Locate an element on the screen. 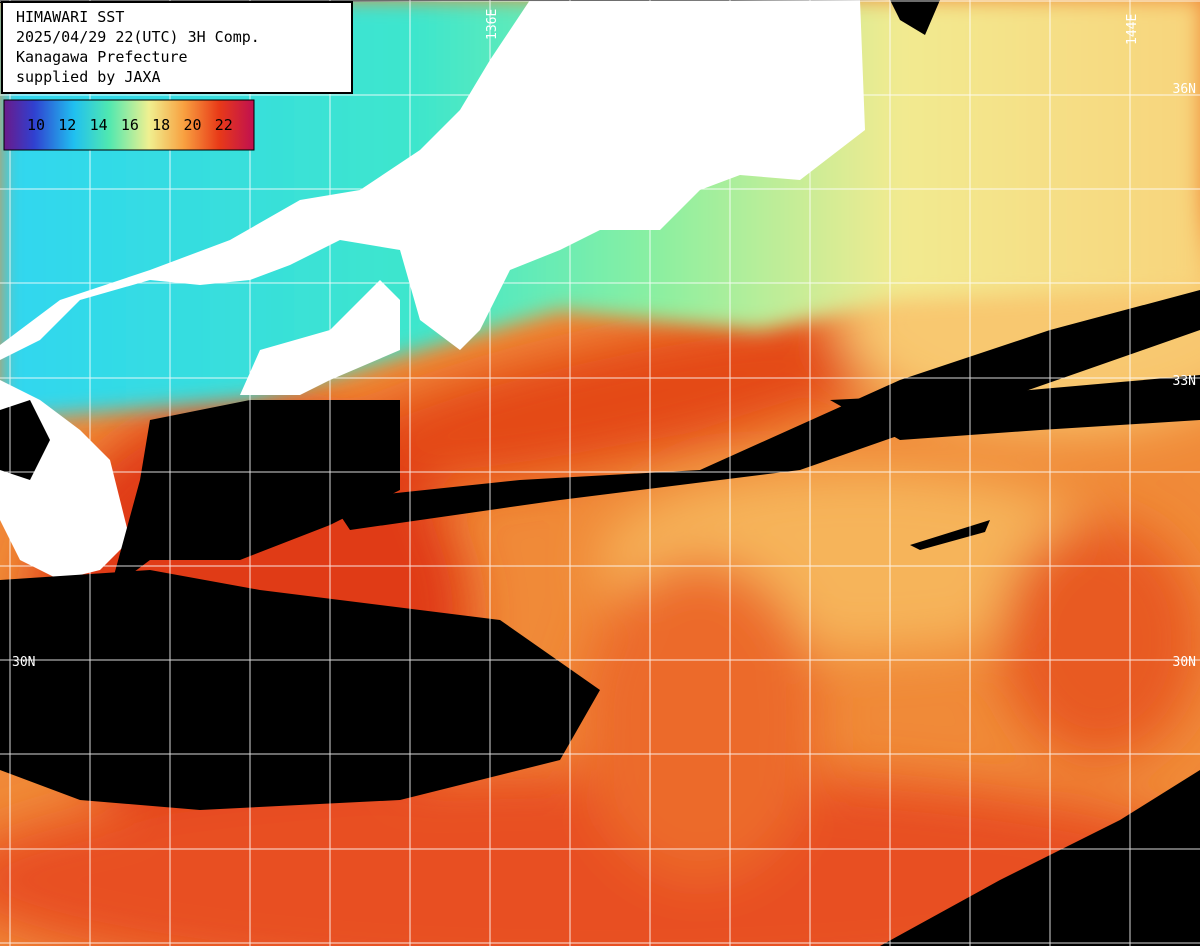 This screenshot has height=946, width=1200. header-line: HIMAWARI SST is located at coordinates (70, 17).